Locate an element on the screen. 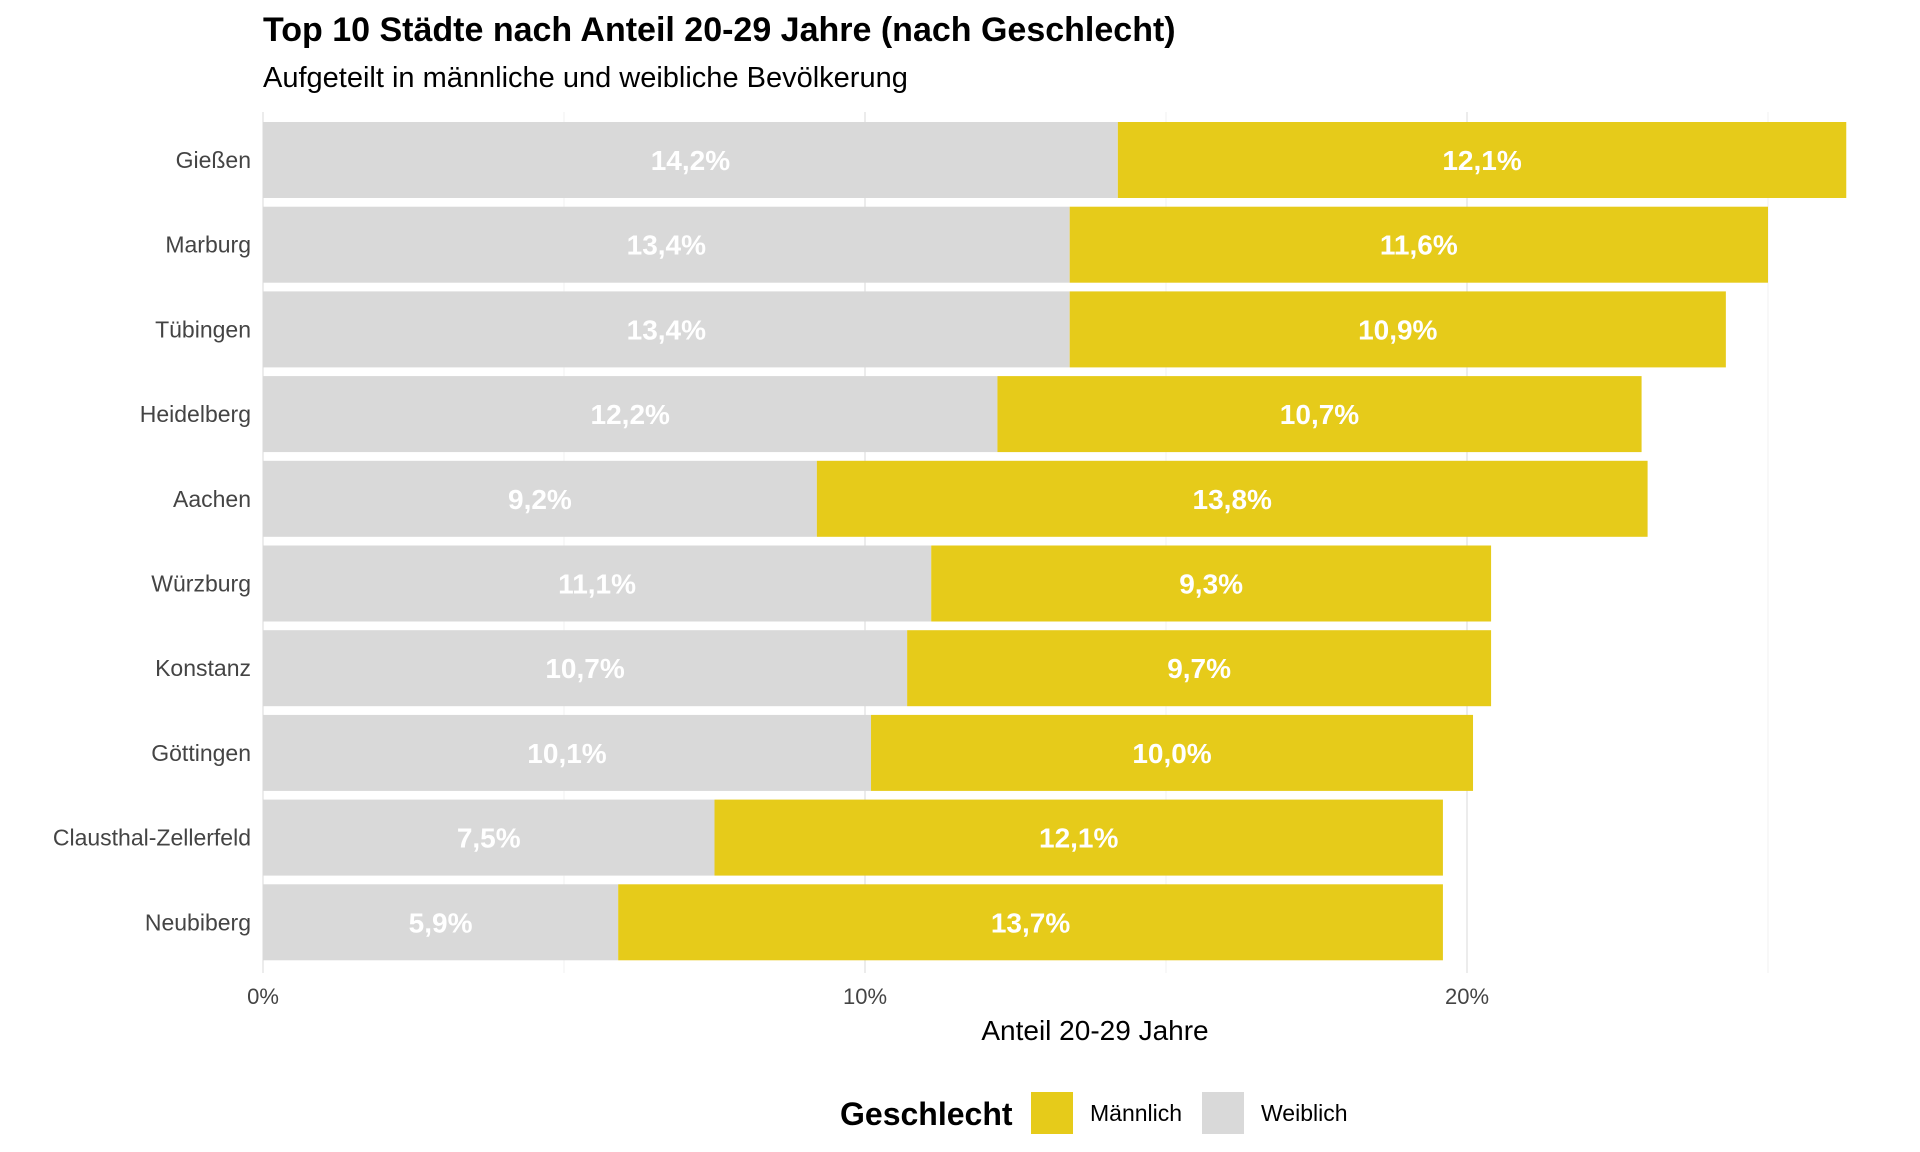 The width and height of the screenshot is (1920, 1152). bar-data-label: 10,9% is located at coordinates (1397, 329).